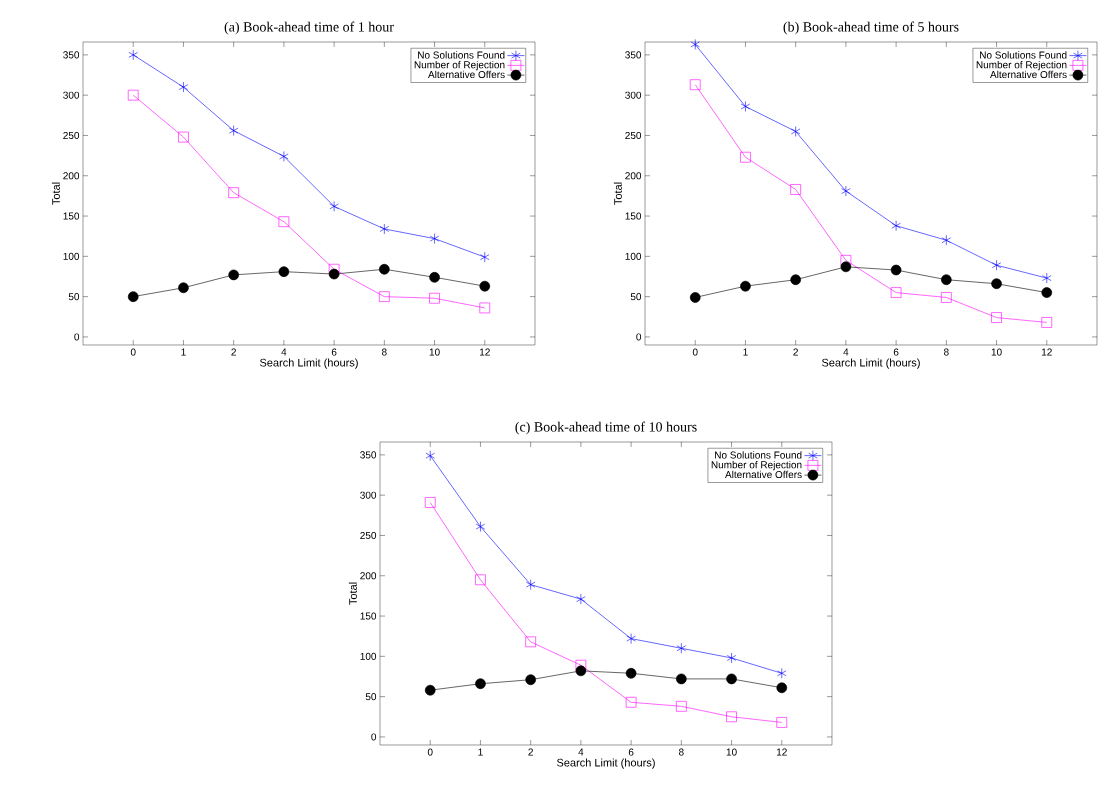 The image size is (1101, 792). What do you see at coordinates (871, 28) in the screenshot?
I see `chart-title: (b) Book-ahead time of 5 hours` at bounding box center [871, 28].